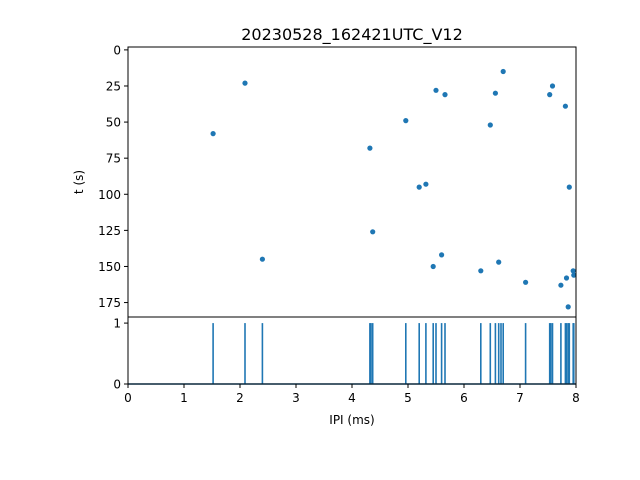 The height and width of the screenshot is (480, 640). What do you see at coordinates (351, 420) in the screenshot?
I see `x-axis-label: IPI (ms)` at bounding box center [351, 420].